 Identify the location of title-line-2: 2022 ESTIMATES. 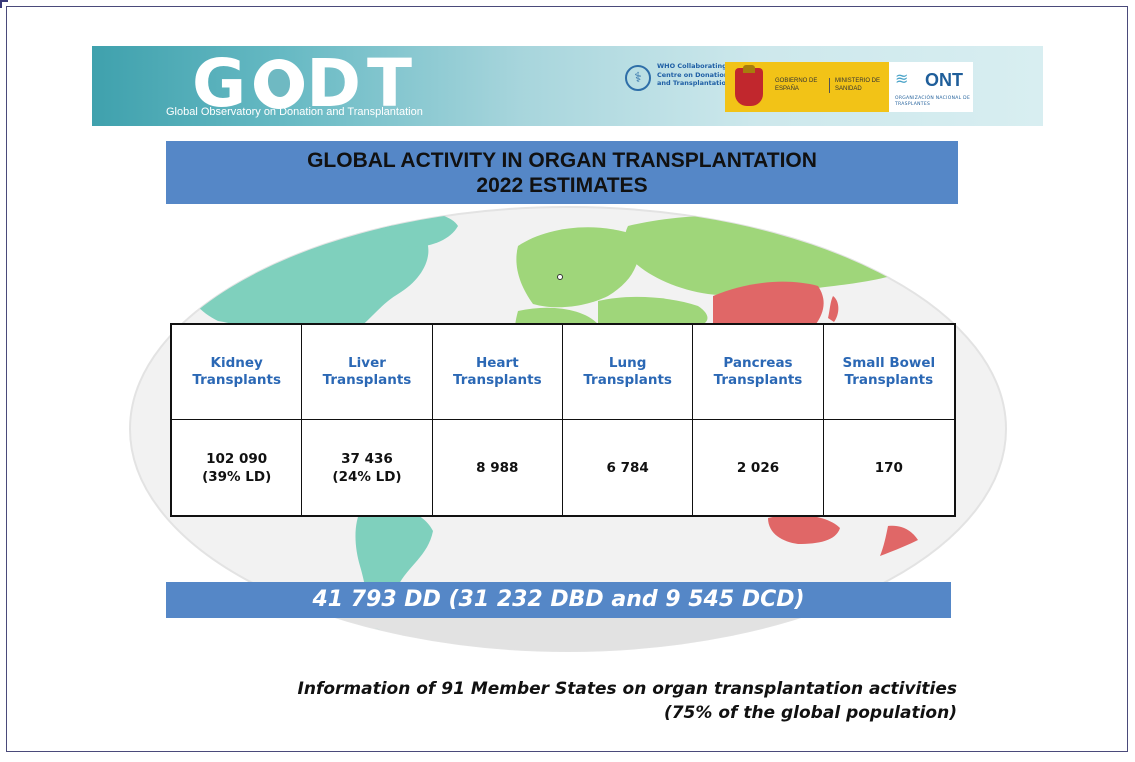
(562, 185).